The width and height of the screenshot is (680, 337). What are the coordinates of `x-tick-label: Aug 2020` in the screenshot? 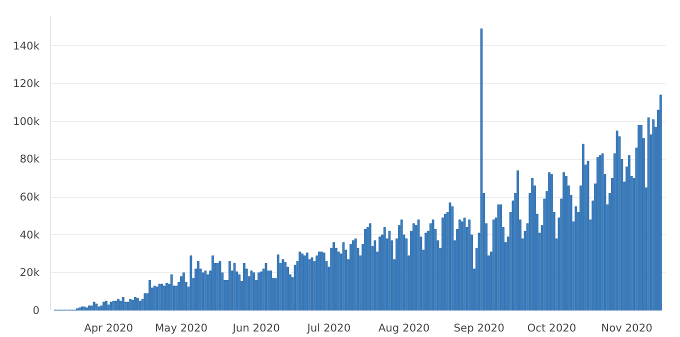 It's located at (404, 328).